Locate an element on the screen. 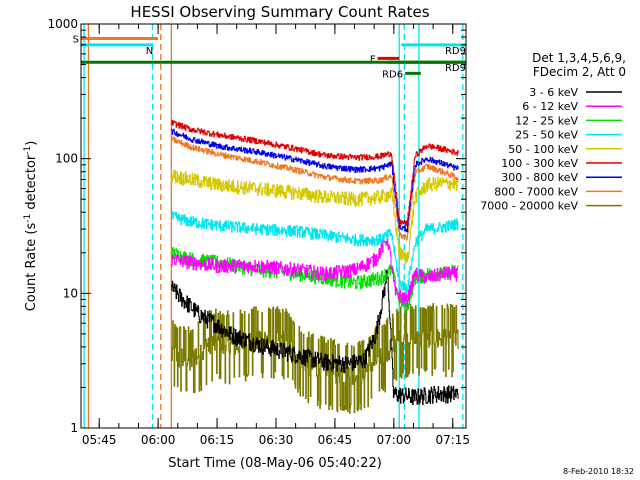 This screenshot has height=480, width=640. y-tick-label: 100 is located at coordinates (66, 159).